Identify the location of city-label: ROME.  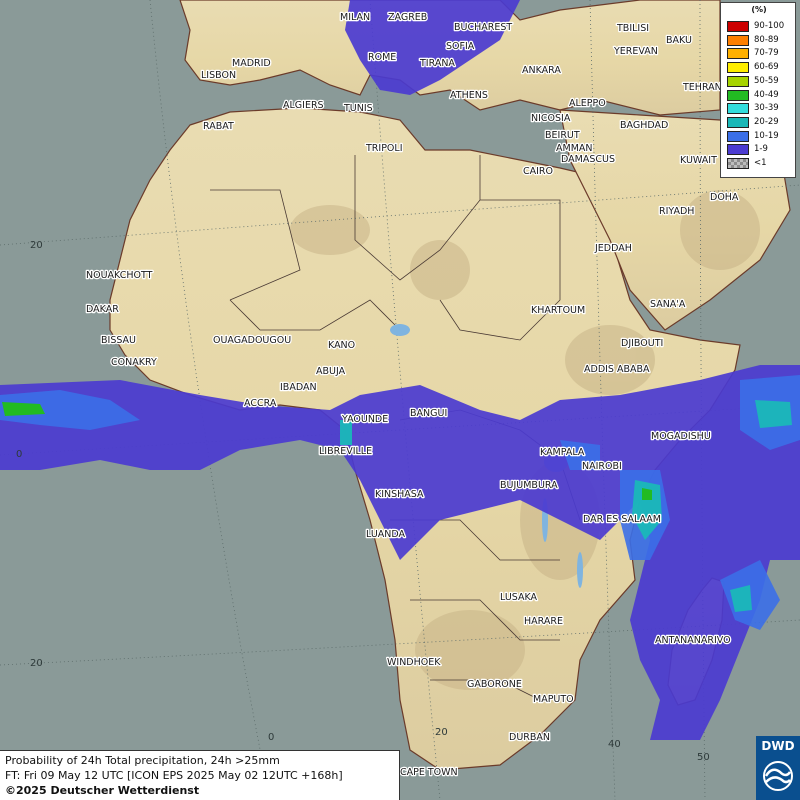
(382, 57).